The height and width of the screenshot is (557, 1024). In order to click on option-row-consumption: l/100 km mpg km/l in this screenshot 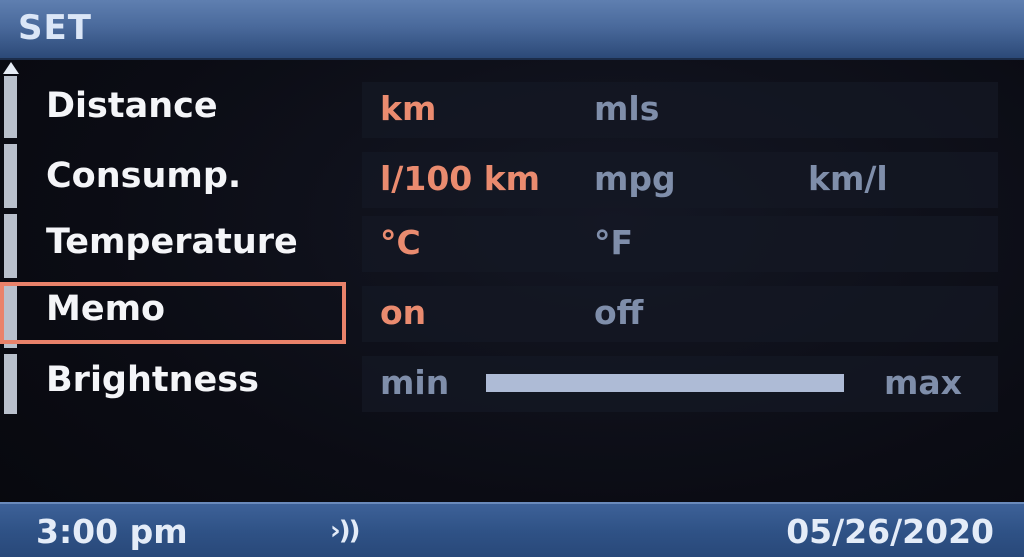, I will do `click(680, 180)`.